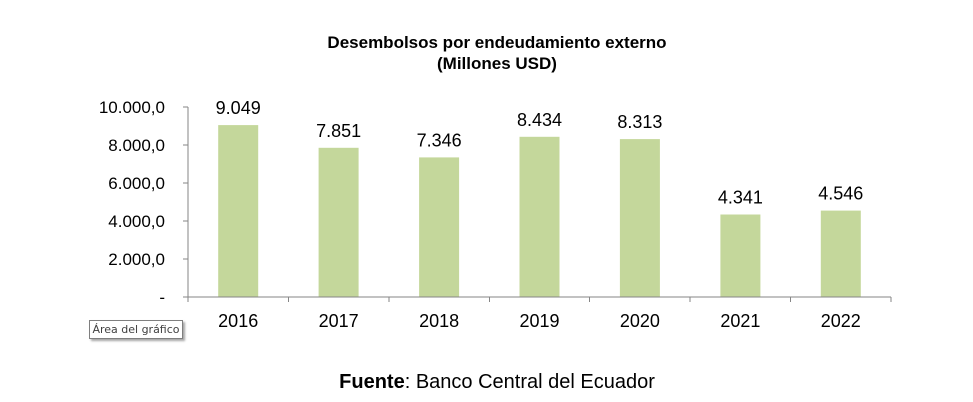  What do you see at coordinates (639, 122) in the screenshot?
I see `data-label: 8.313` at bounding box center [639, 122].